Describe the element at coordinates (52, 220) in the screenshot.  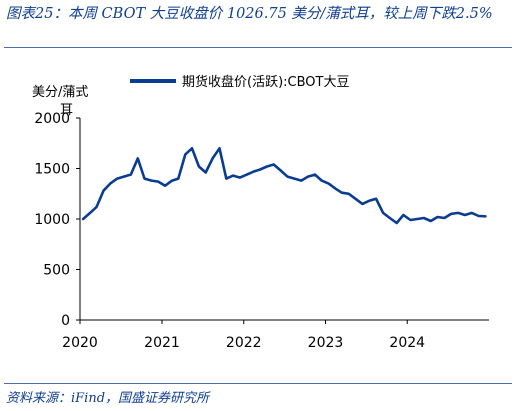
I see `y-tick-label: 1000` at that location.